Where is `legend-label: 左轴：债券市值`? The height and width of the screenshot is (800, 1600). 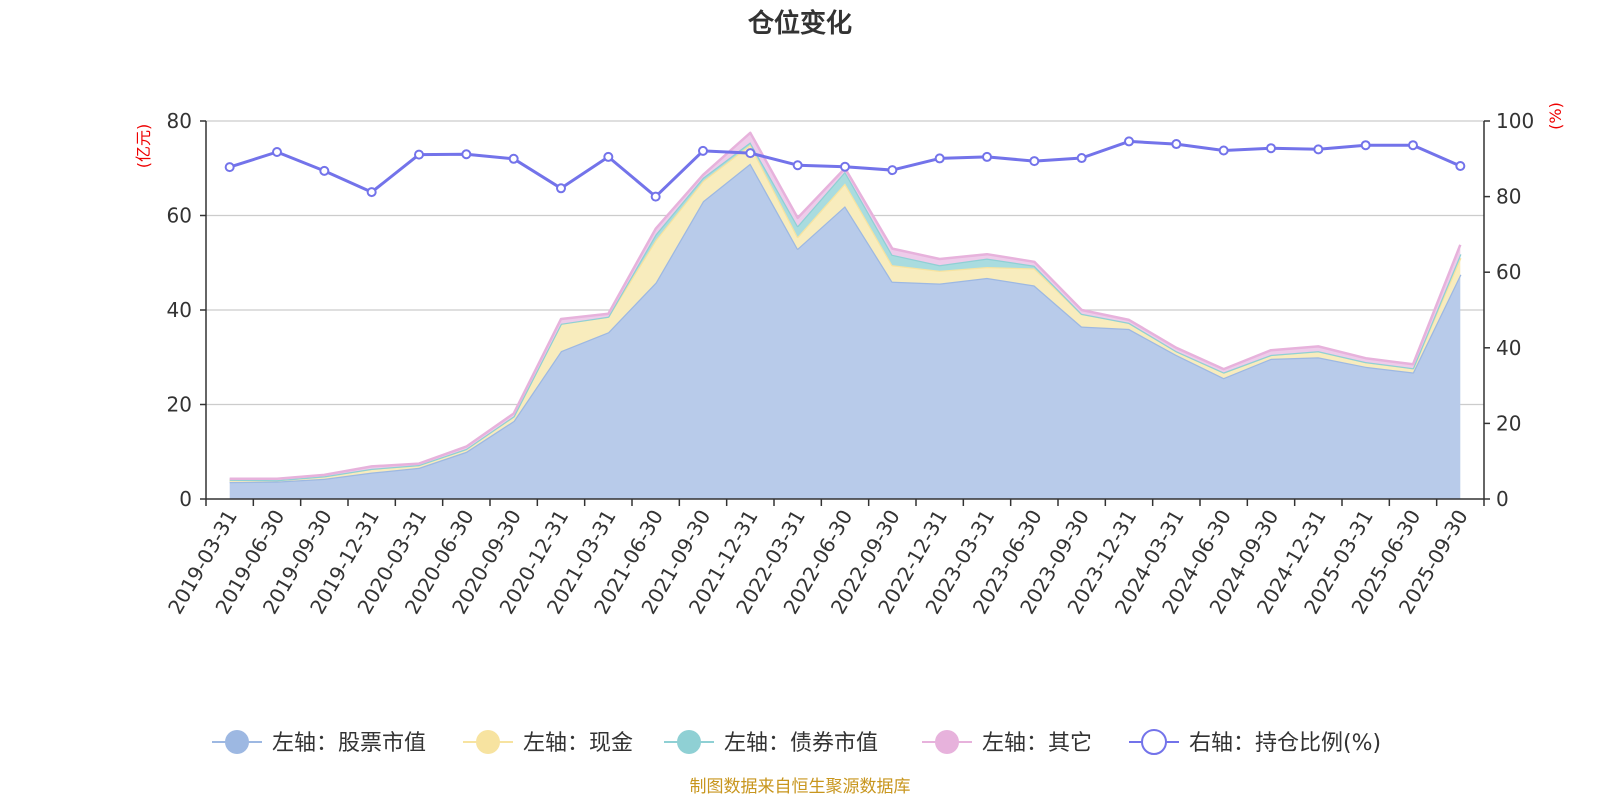
legend-label: 左轴：债券市值 is located at coordinates (801, 743).